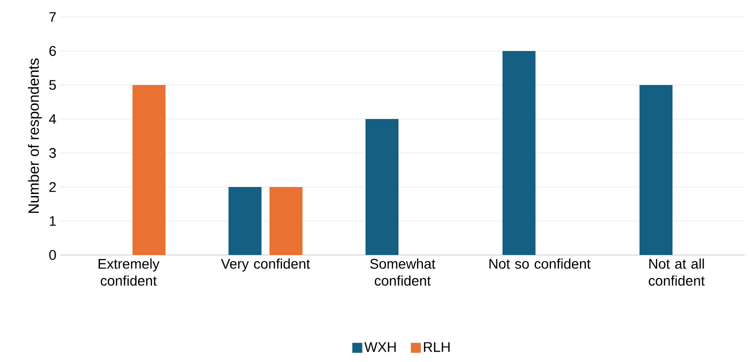  What do you see at coordinates (52, 187) in the screenshot?
I see `y-tick-label: 2` at bounding box center [52, 187].